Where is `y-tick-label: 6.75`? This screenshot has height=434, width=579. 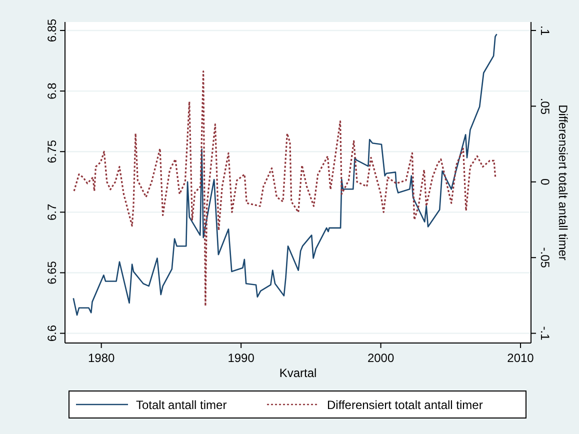 y-tick-label: 6.75 is located at coordinates (52, 152).